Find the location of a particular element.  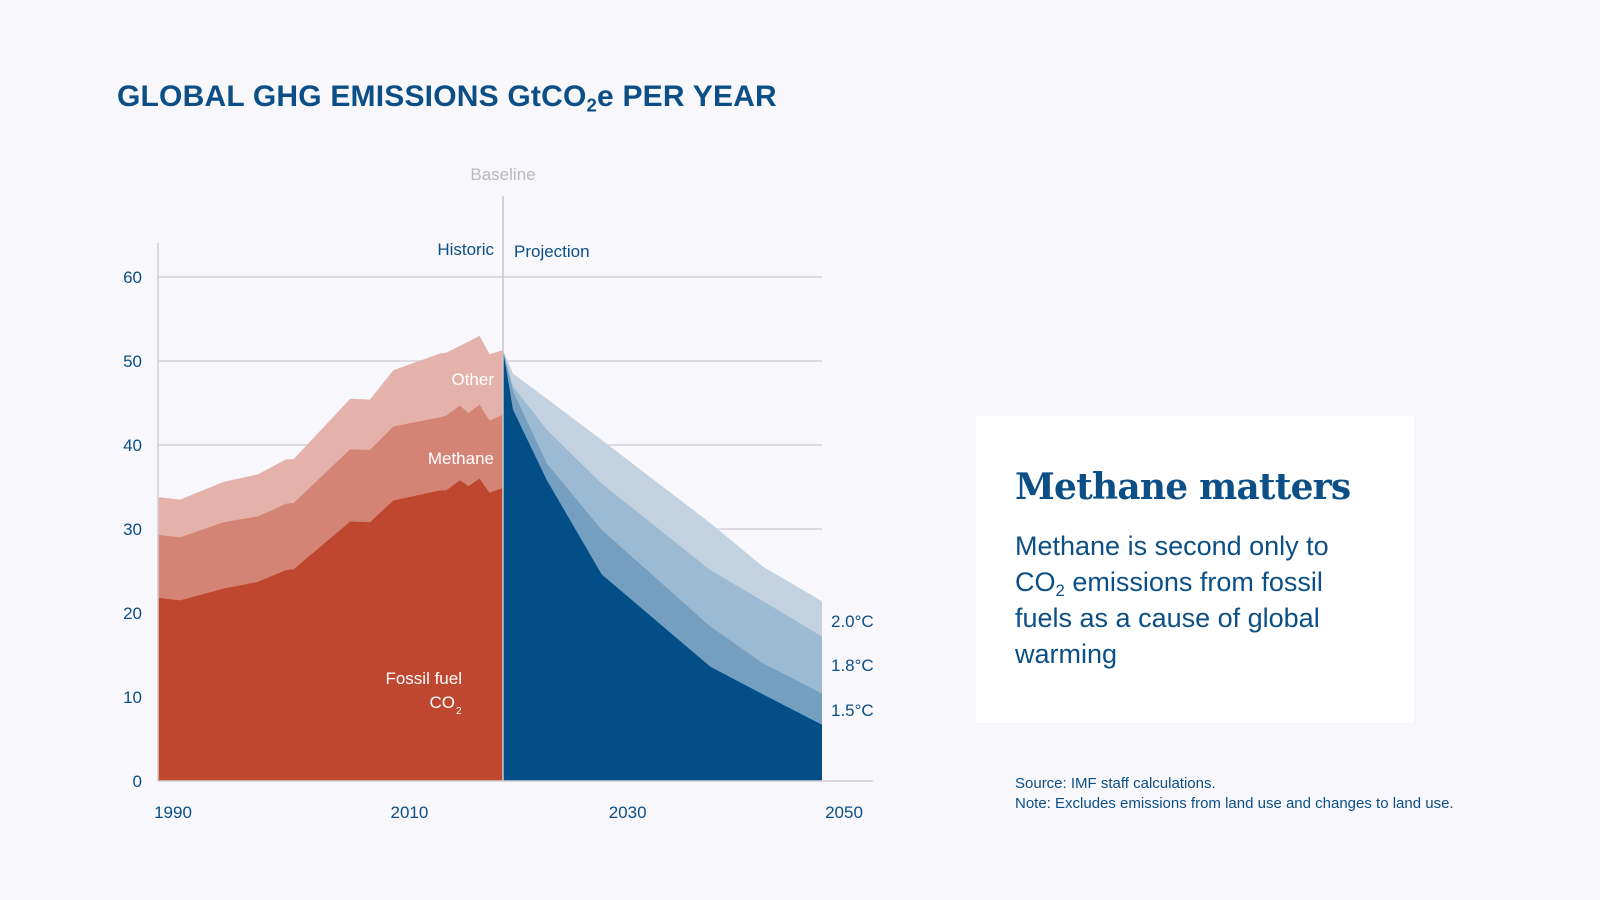

baseline-label: Baseline is located at coordinates (502, 174).